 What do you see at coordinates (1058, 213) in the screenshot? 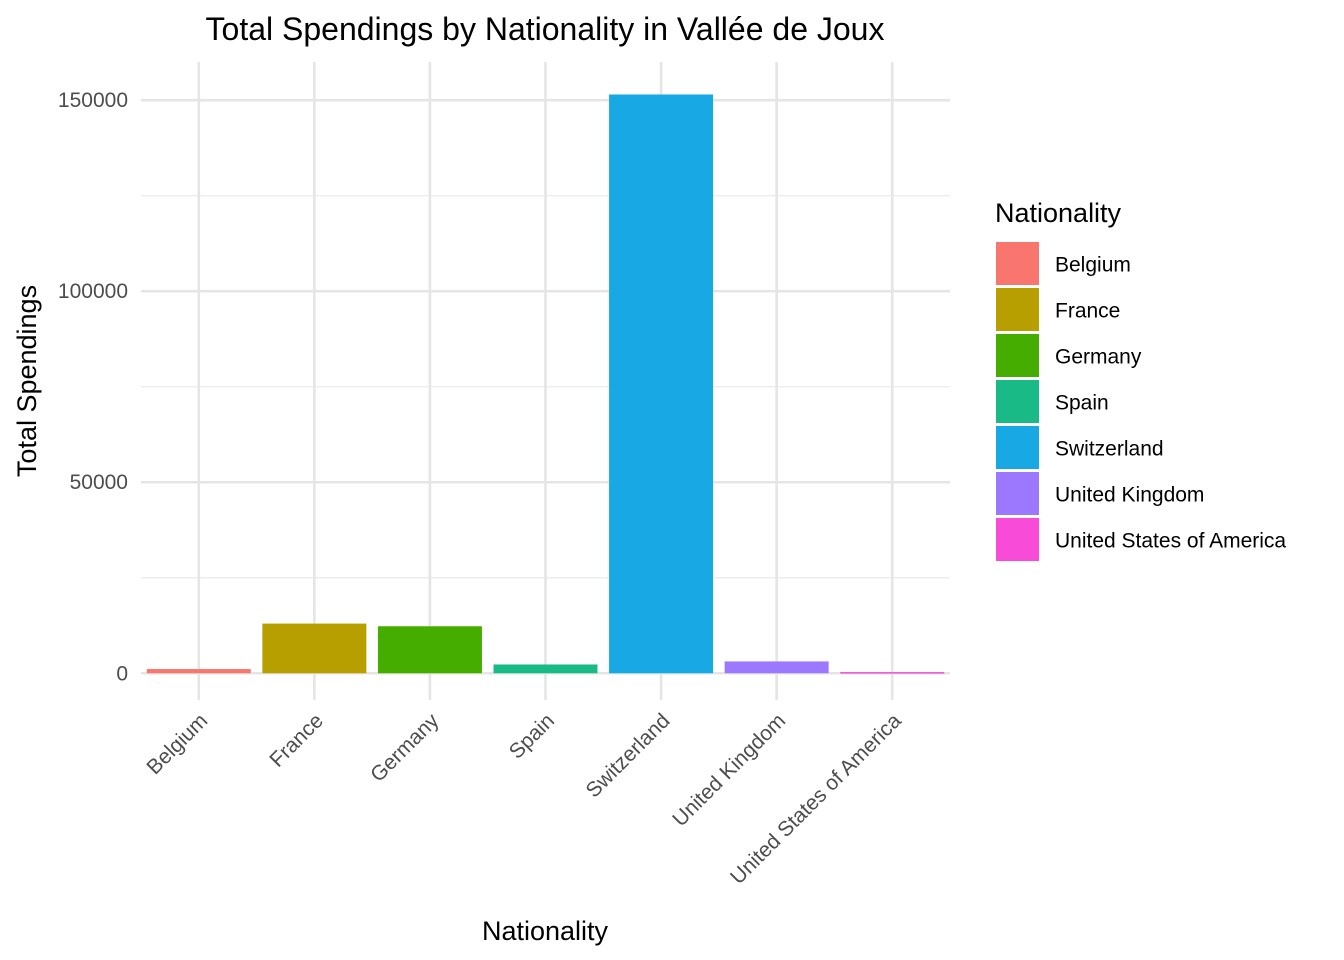
I see `legend-title: Nationality` at bounding box center [1058, 213].